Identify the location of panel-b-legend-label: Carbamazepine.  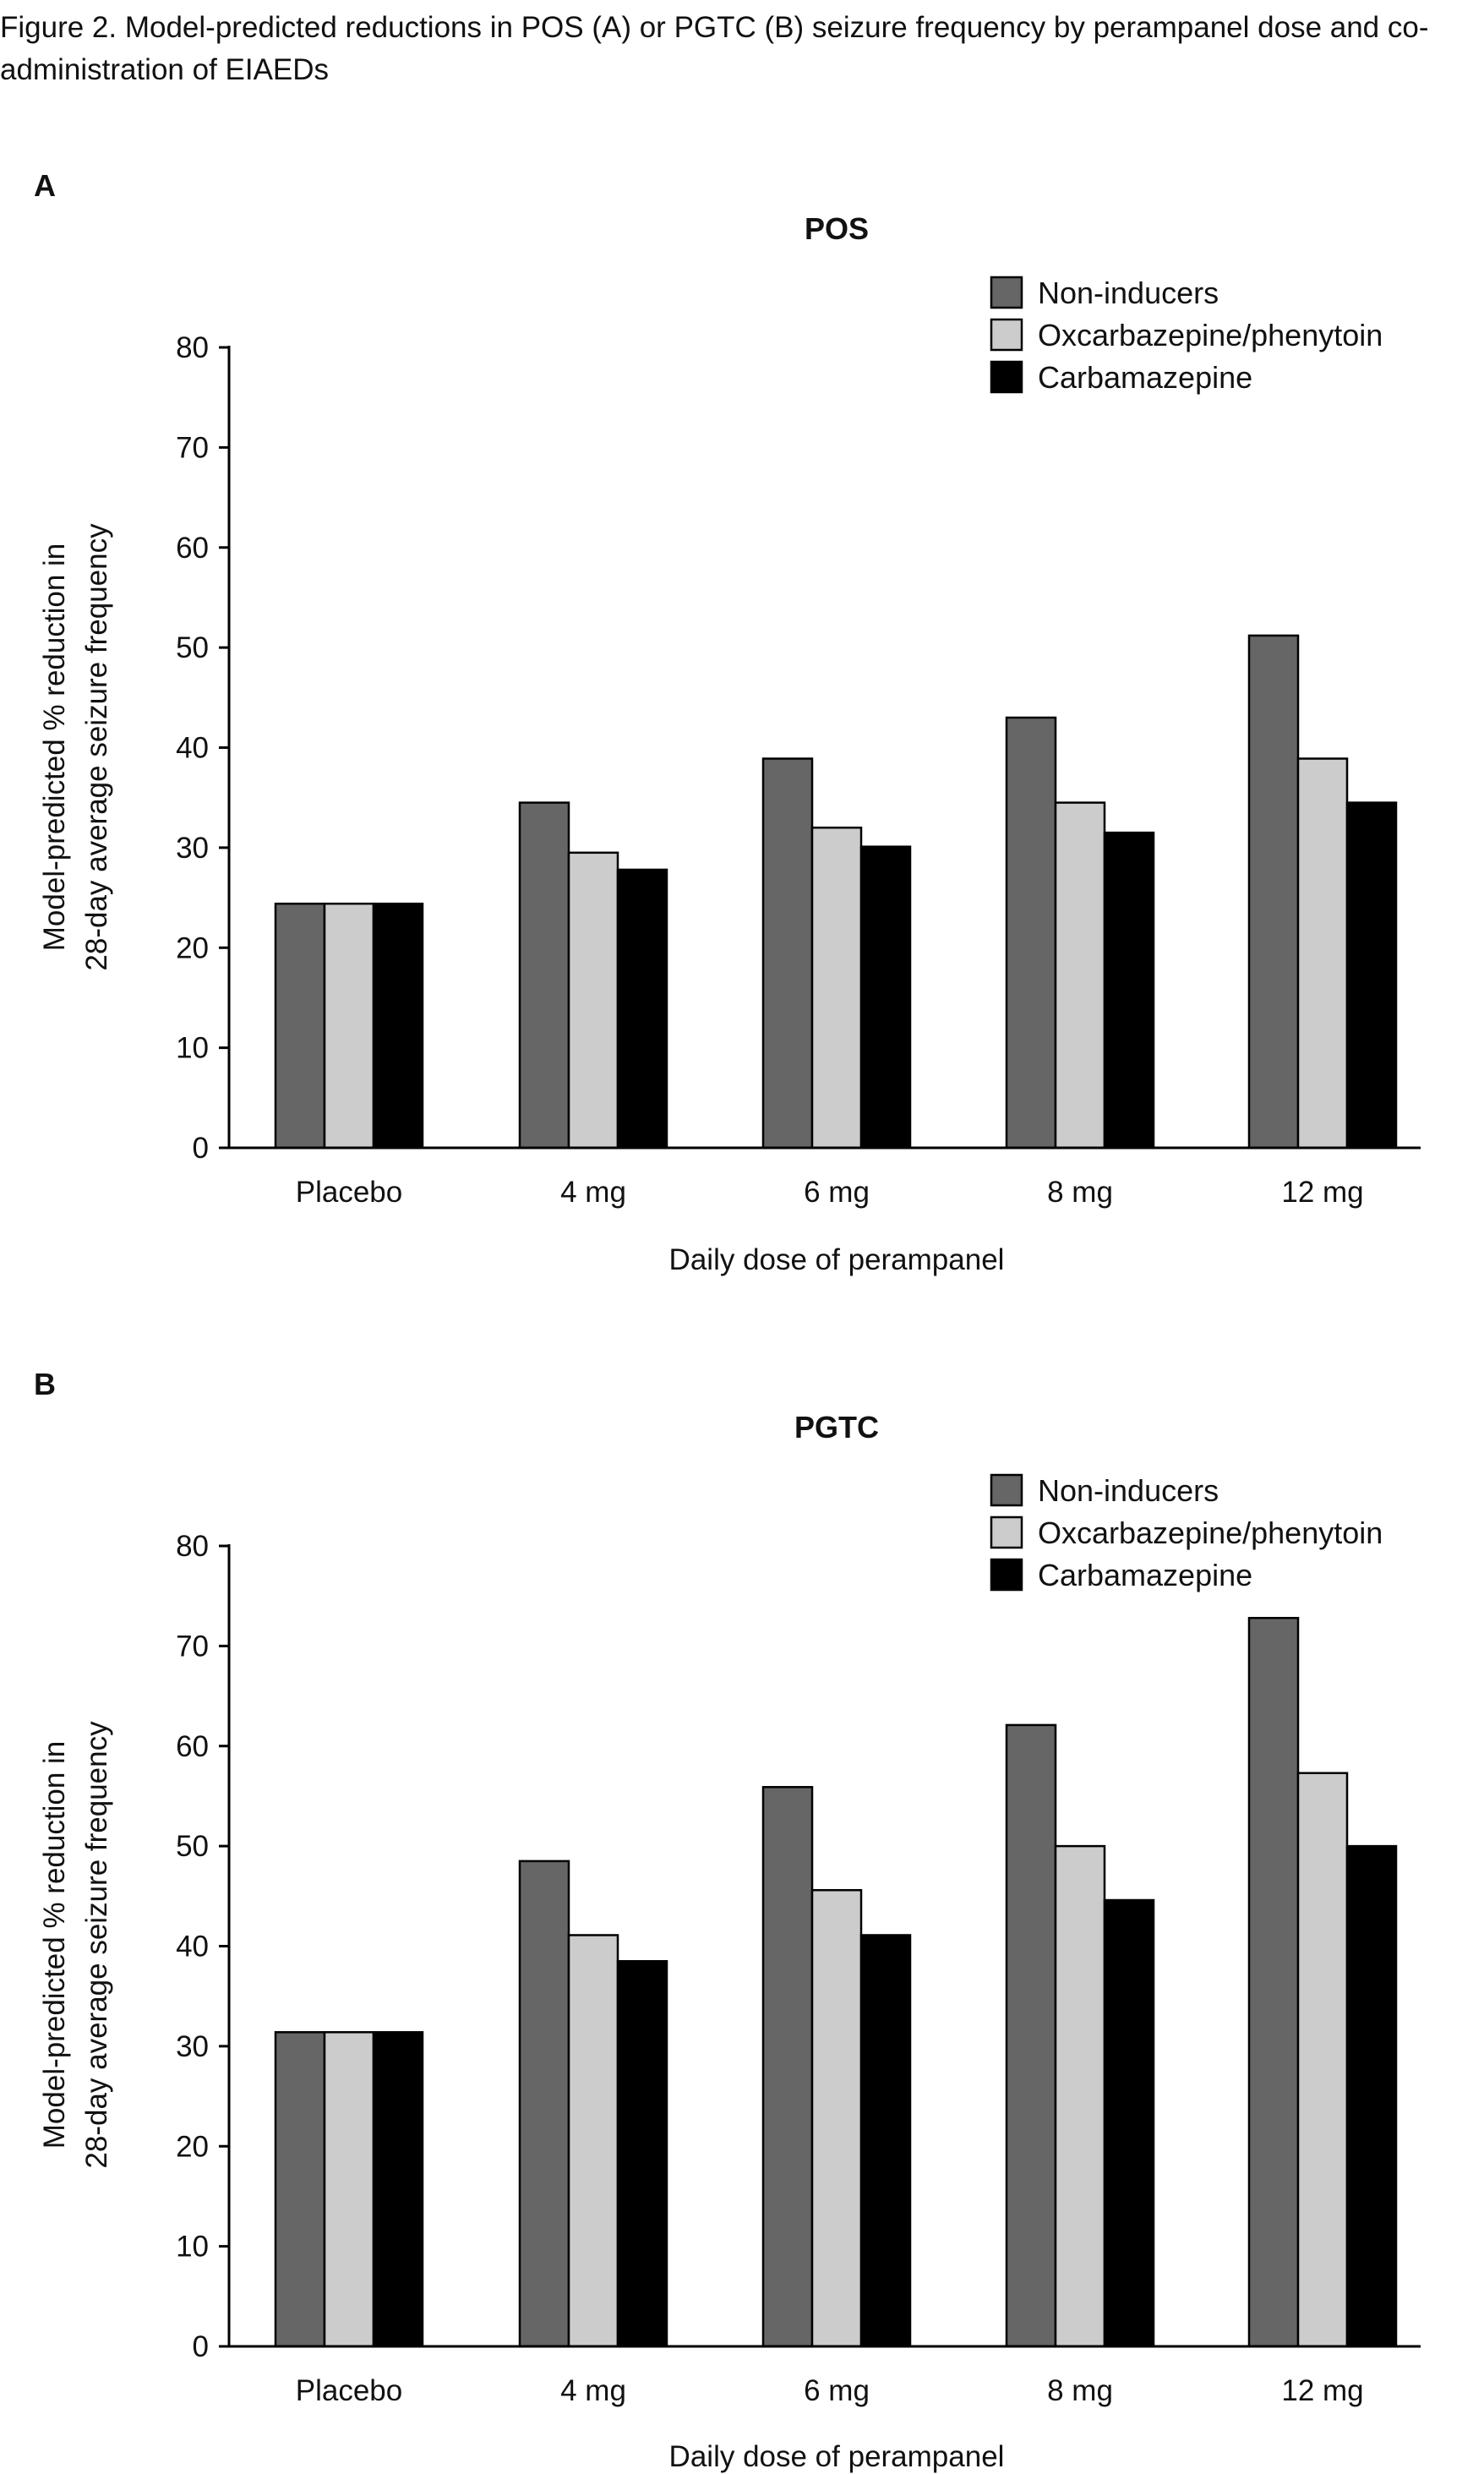
(1145, 1575).